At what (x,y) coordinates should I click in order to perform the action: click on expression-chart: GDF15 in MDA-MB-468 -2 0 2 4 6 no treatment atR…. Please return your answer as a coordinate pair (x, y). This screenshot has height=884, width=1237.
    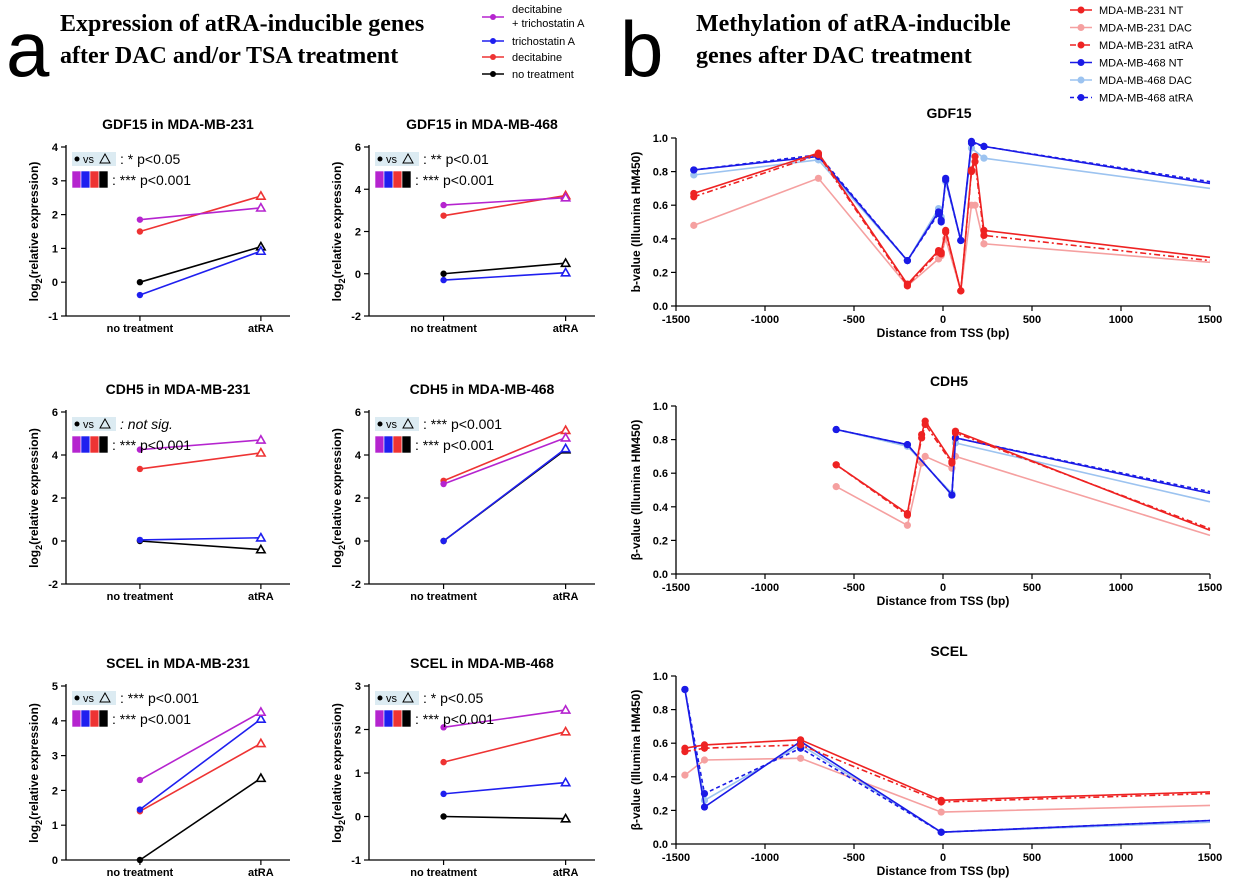
    Looking at the image, I should click on (462, 225).